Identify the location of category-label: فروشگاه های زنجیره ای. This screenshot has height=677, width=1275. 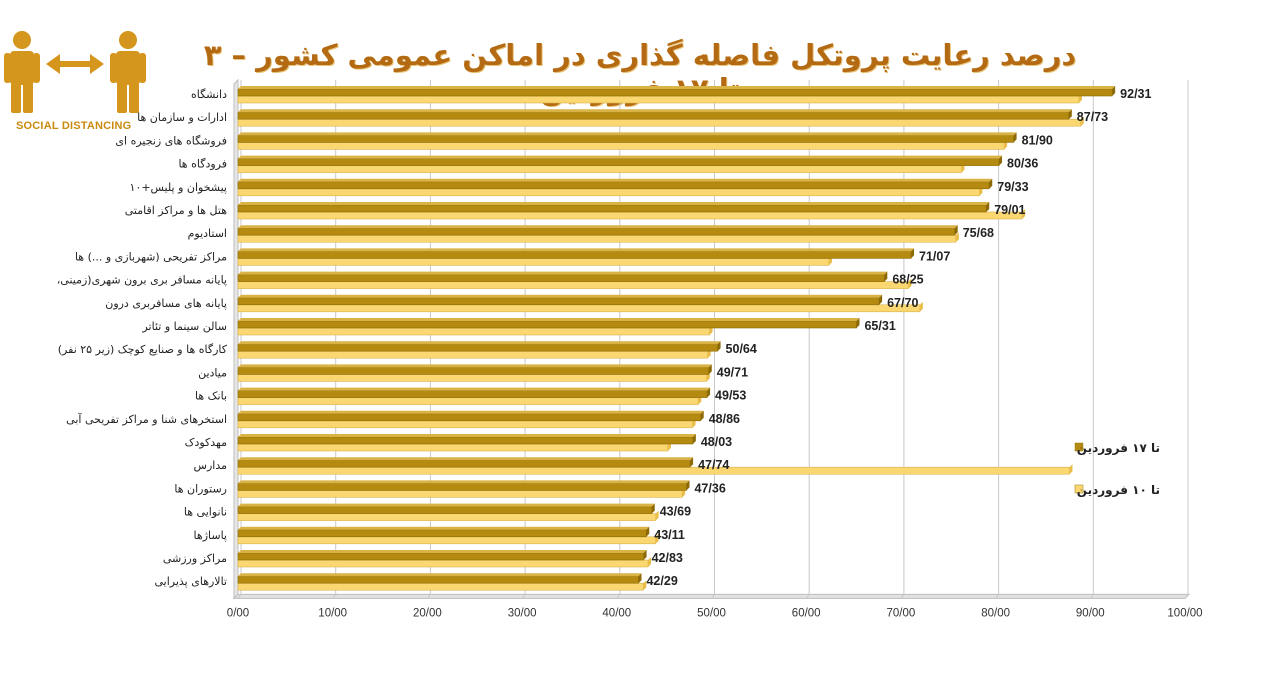
(171, 140).